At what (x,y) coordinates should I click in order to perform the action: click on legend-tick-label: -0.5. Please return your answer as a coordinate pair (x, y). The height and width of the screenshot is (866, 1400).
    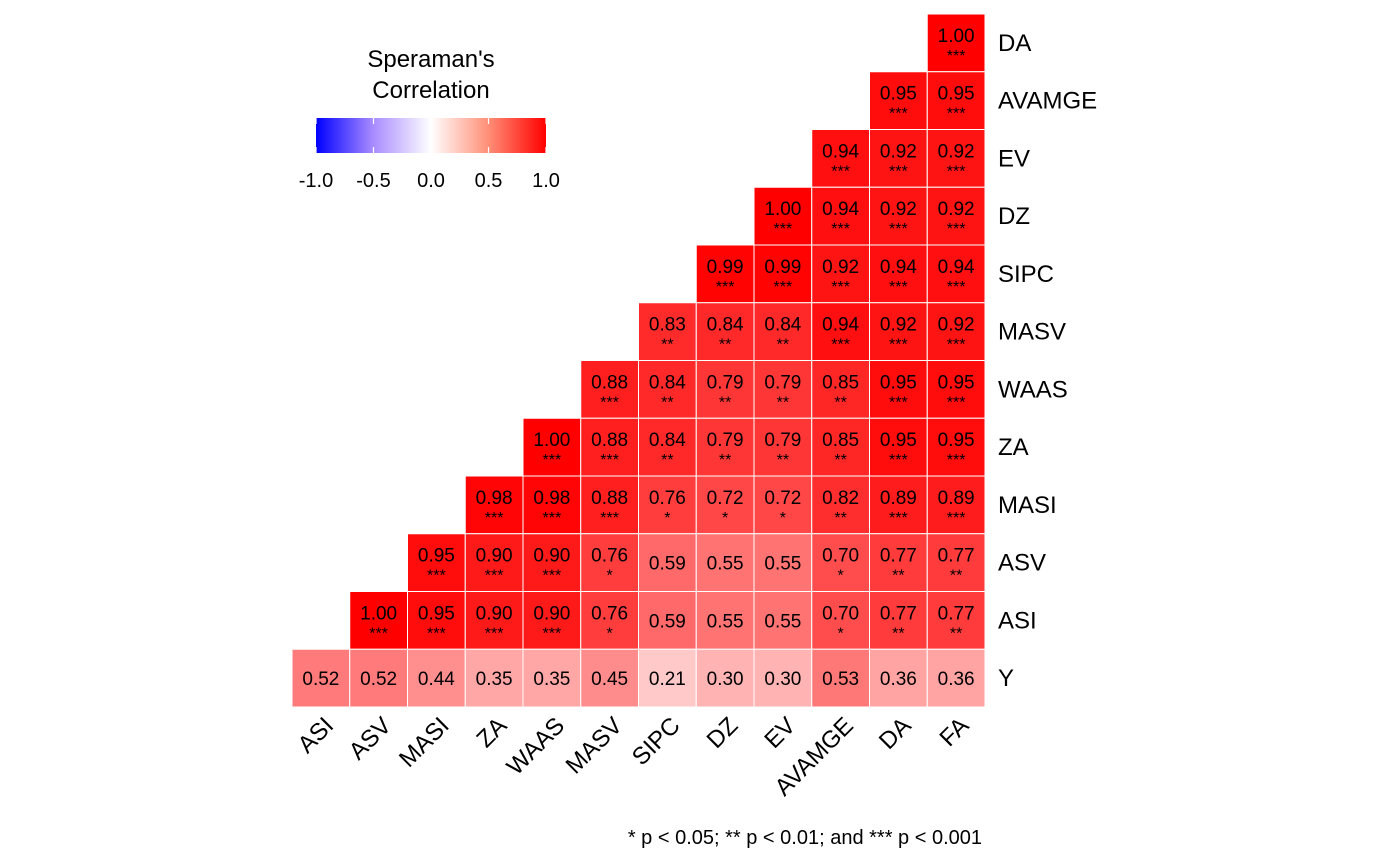
    Looking at the image, I should click on (373, 181).